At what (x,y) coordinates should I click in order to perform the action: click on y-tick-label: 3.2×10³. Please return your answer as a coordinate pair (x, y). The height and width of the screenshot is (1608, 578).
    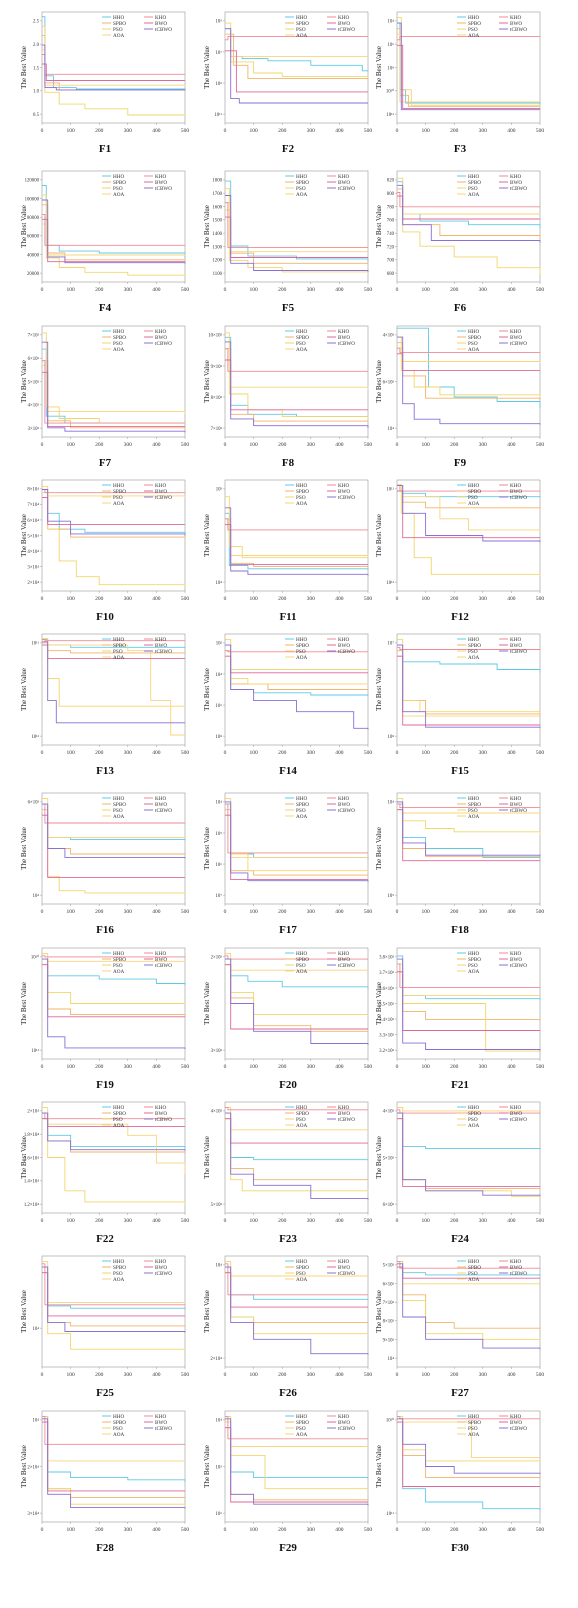
    Looking at the image, I should click on (386, 1051).